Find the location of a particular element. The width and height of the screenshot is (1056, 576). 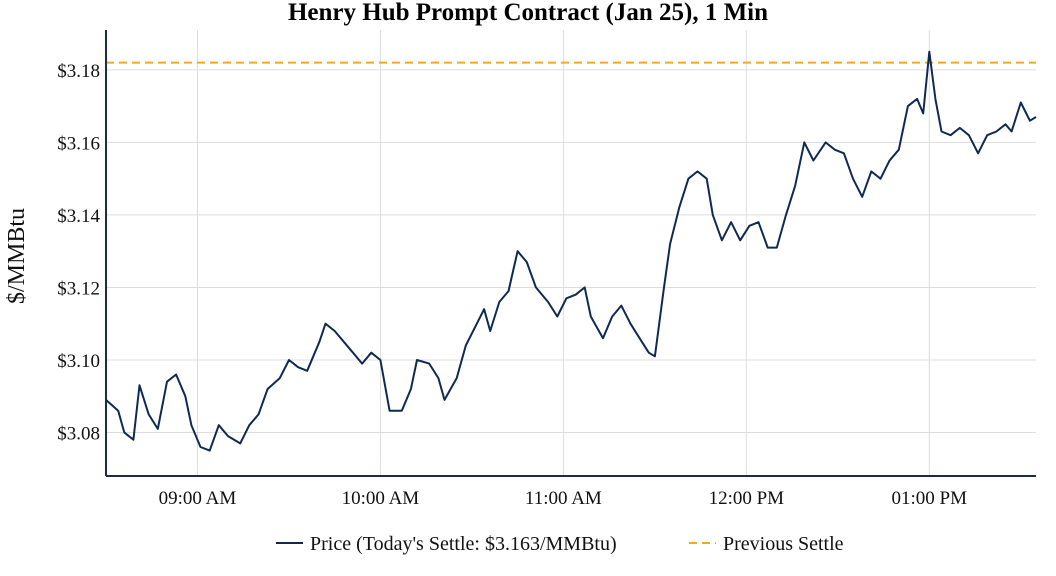

y-tick-label: $3.14 is located at coordinates (78, 216).